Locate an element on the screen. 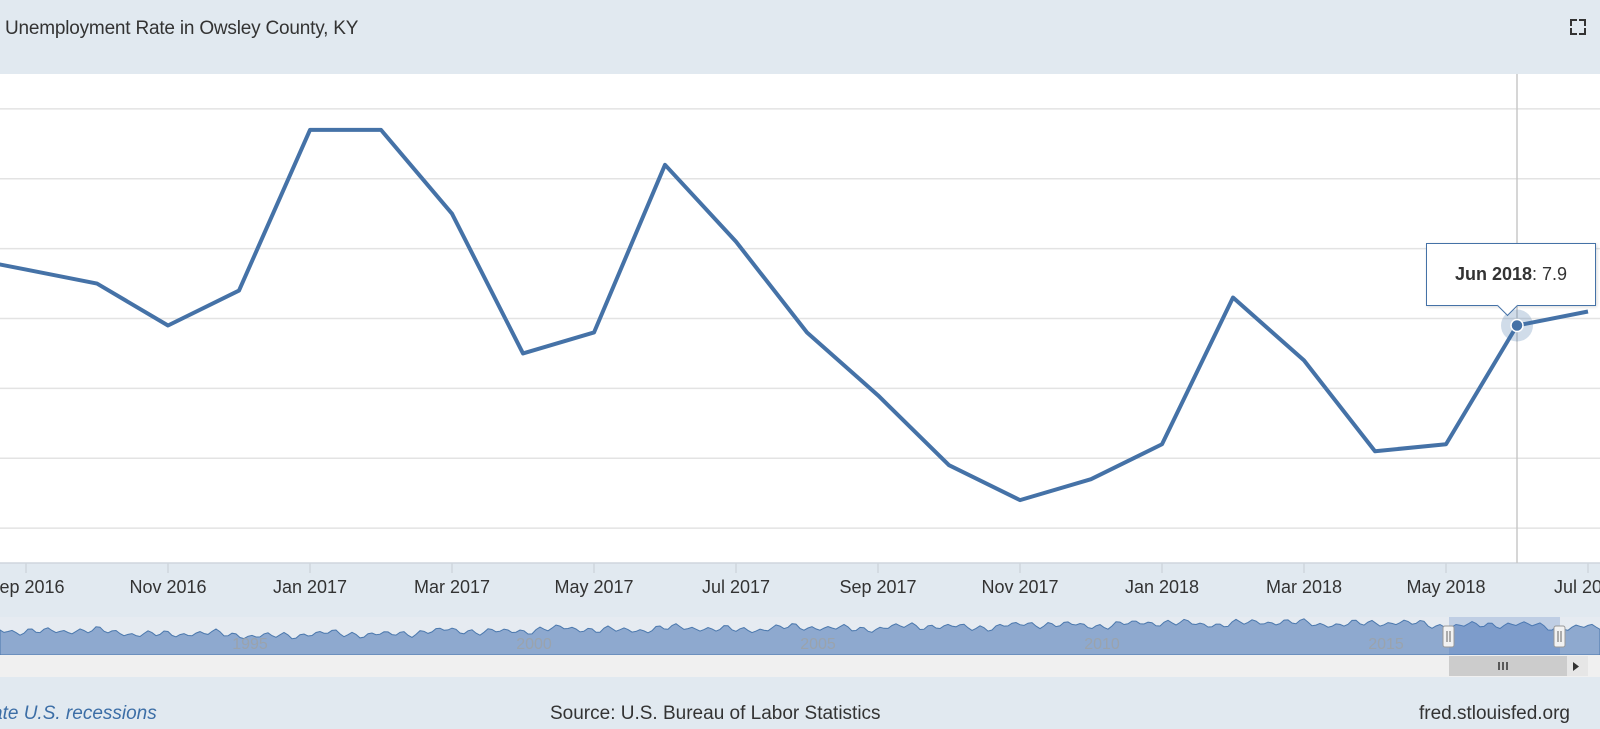  scroll-right-arrow-icon is located at coordinates (1576, 666).